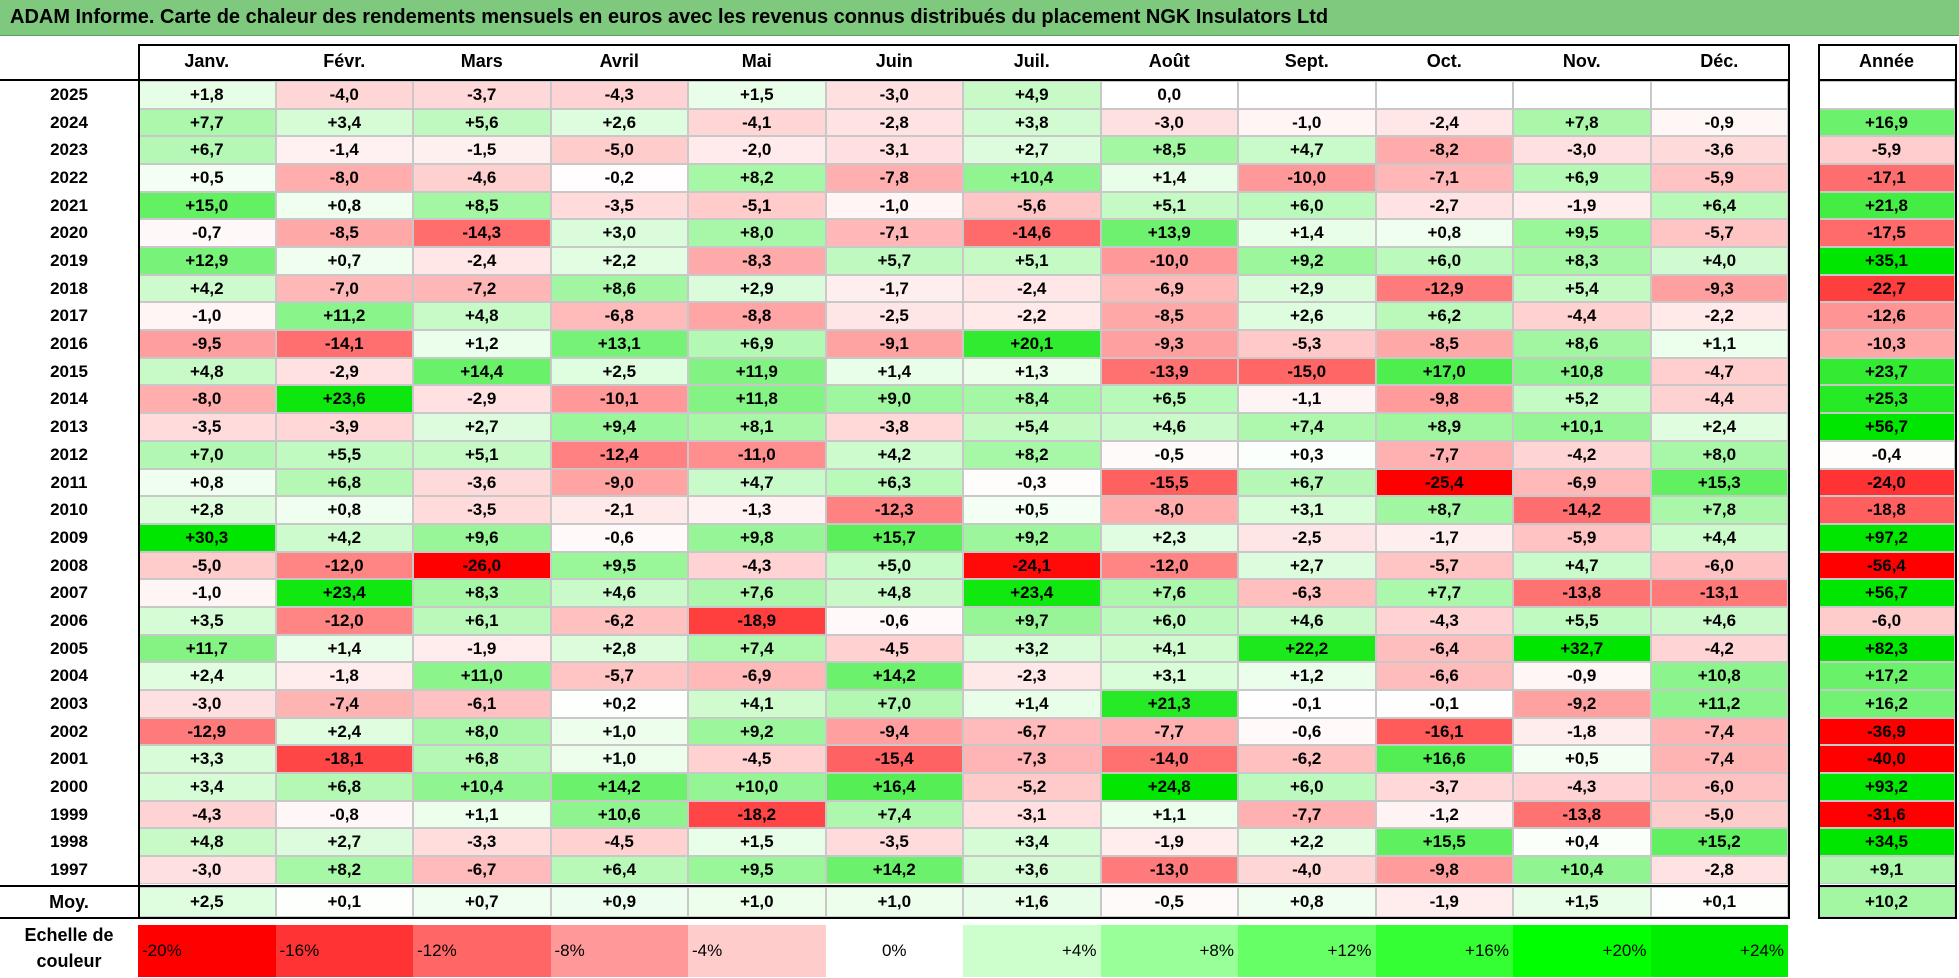 The width and height of the screenshot is (1959, 978). I want to click on heatmap-cell: +1,8, so click(207, 95).